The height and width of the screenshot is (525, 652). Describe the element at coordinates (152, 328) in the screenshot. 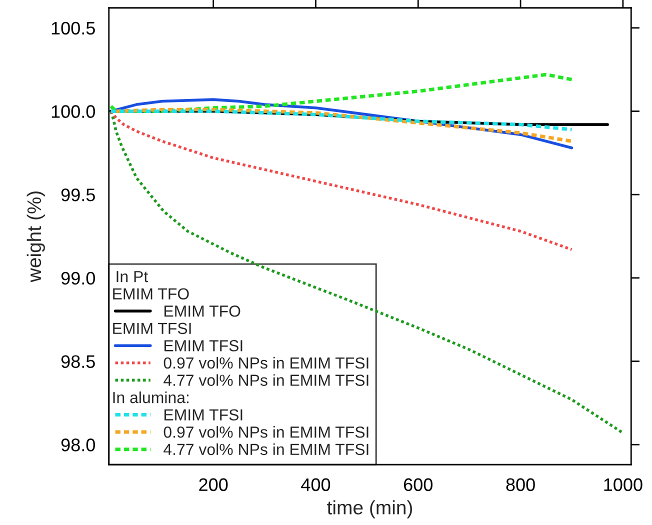

I see `annotation: EMIM TFSI` at that location.